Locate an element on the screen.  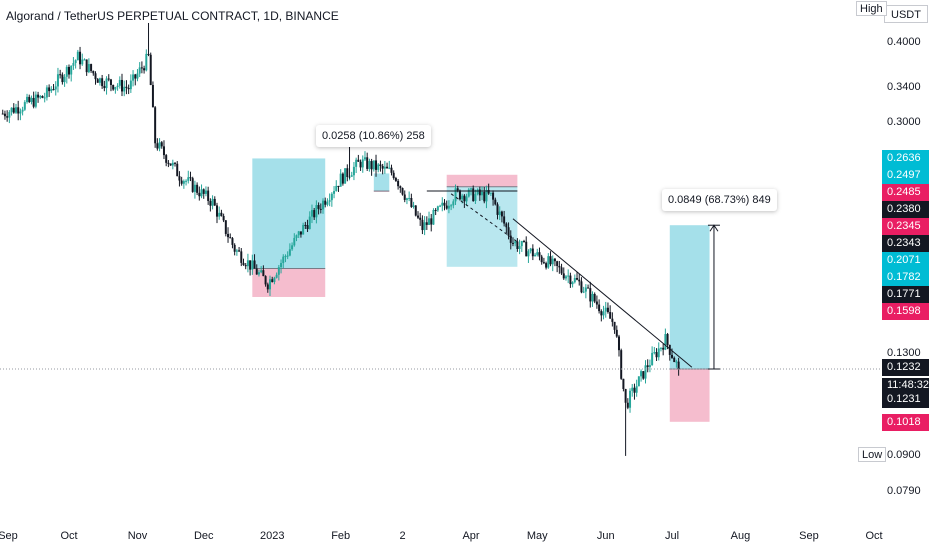
currency-button: USDT is located at coordinates (906, 14).